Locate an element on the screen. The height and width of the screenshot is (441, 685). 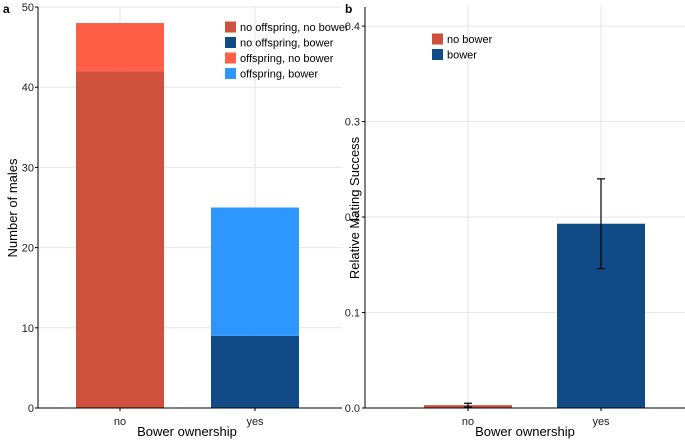
panel-b-y-axis-title: Relative Mating Success is located at coordinates (354, 207).